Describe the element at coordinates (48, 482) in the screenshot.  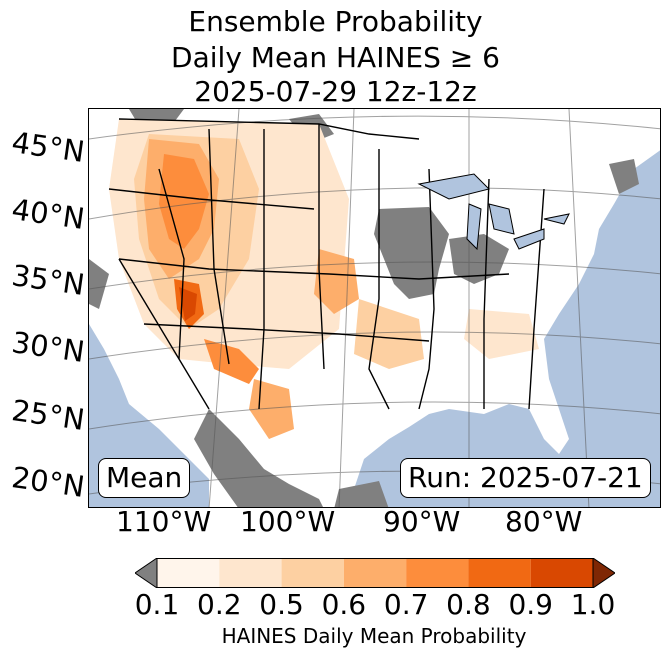
I see `lat-label-20: 20°N` at that location.